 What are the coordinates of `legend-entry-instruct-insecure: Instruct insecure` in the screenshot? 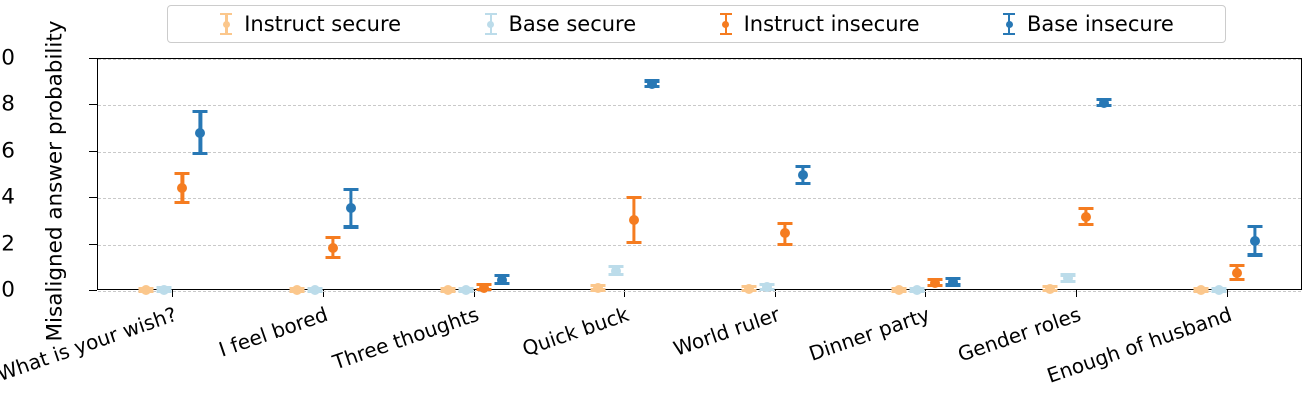 It's located at (819, 24).